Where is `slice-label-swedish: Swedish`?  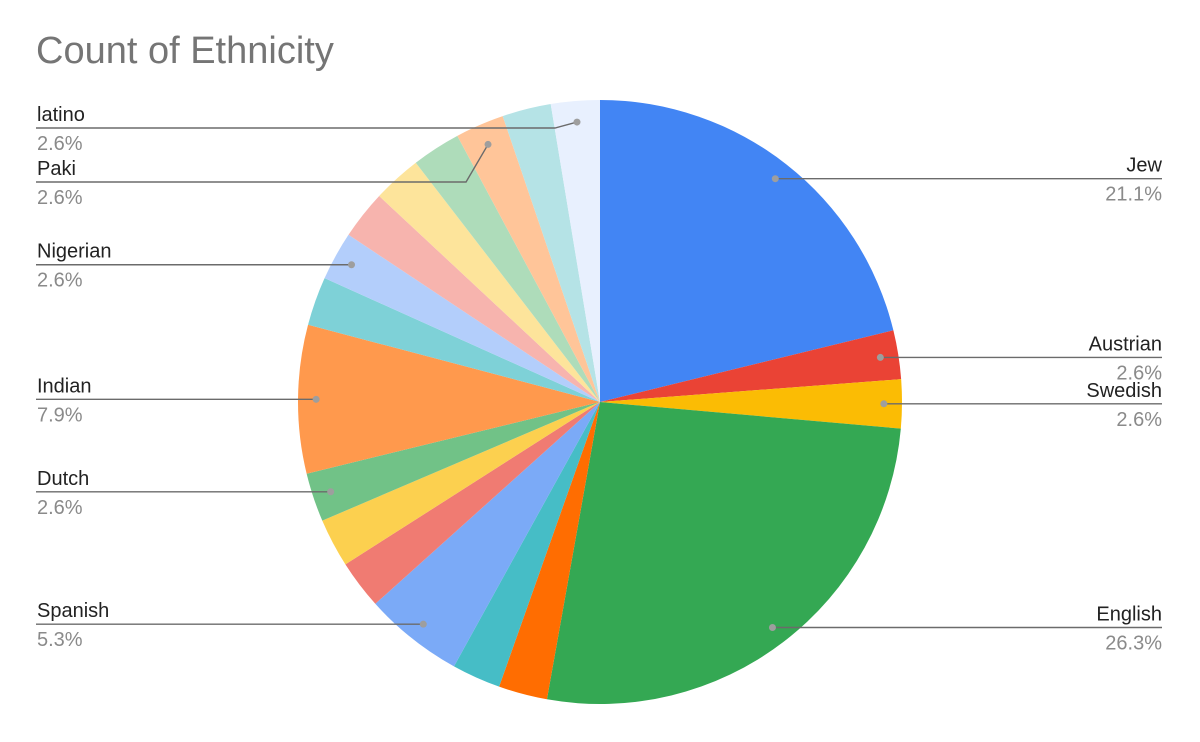 slice-label-swedish: Swedish is located at coordinates (1124, 391).